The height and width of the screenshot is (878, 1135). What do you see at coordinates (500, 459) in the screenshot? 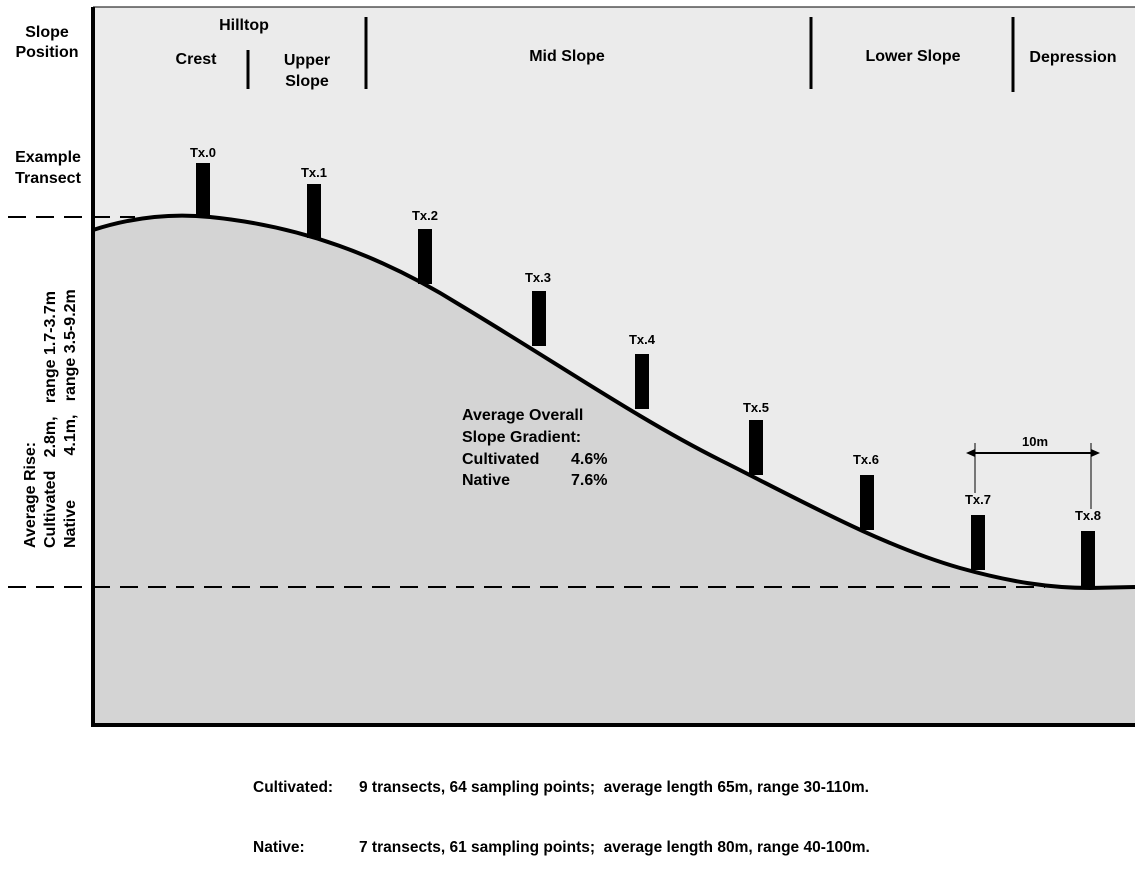
I see `gradient-cultivated-label: Cultivated` at bounding box center [500, 459].